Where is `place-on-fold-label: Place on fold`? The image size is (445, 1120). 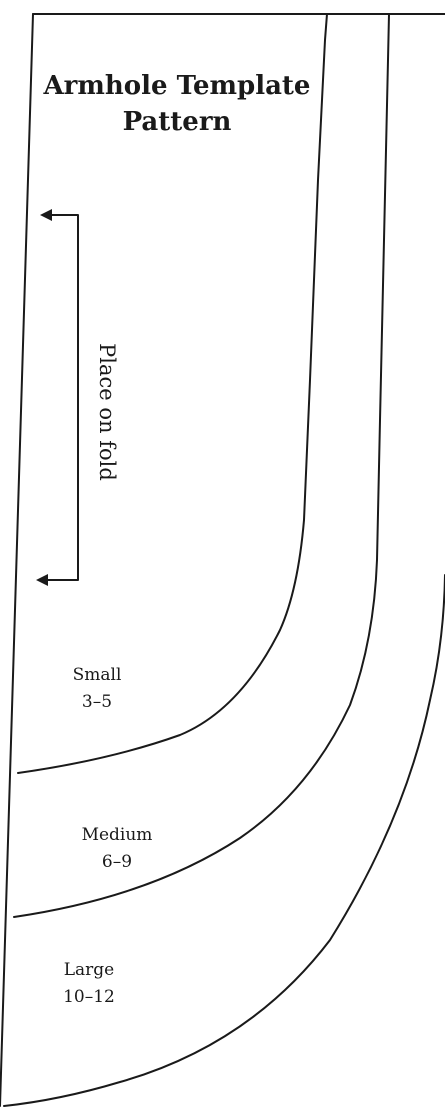 place-on-fold-label: Place on fold is located at coordinates (107, 412).